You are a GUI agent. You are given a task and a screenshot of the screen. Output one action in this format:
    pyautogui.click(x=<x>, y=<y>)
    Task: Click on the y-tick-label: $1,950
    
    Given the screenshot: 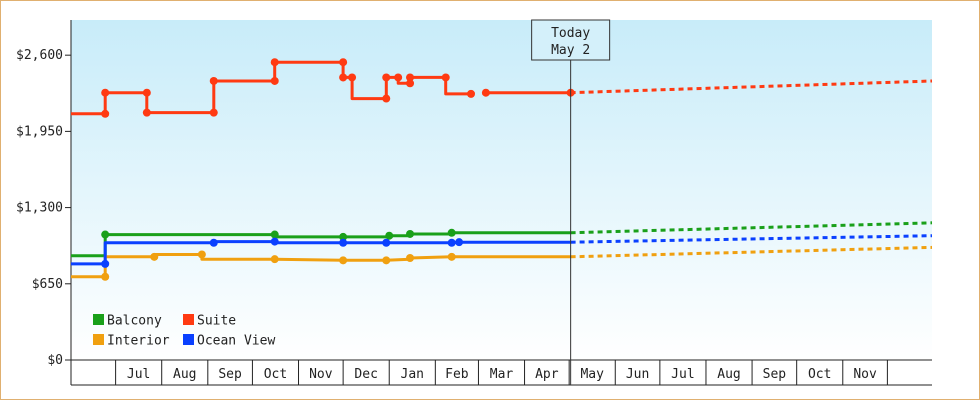 What is the action you would take?
    pyautogui.click(x=39, y=131)
    